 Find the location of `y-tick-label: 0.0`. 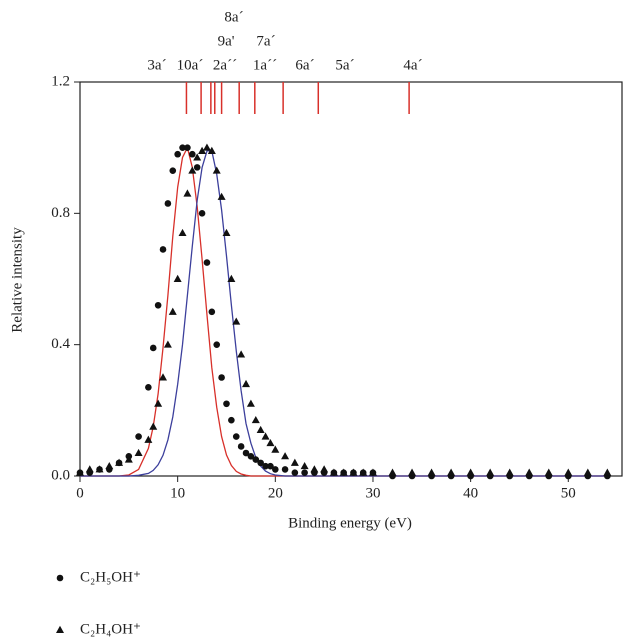

y-tick-label: 0.0 is located at coordinates (60, 475).